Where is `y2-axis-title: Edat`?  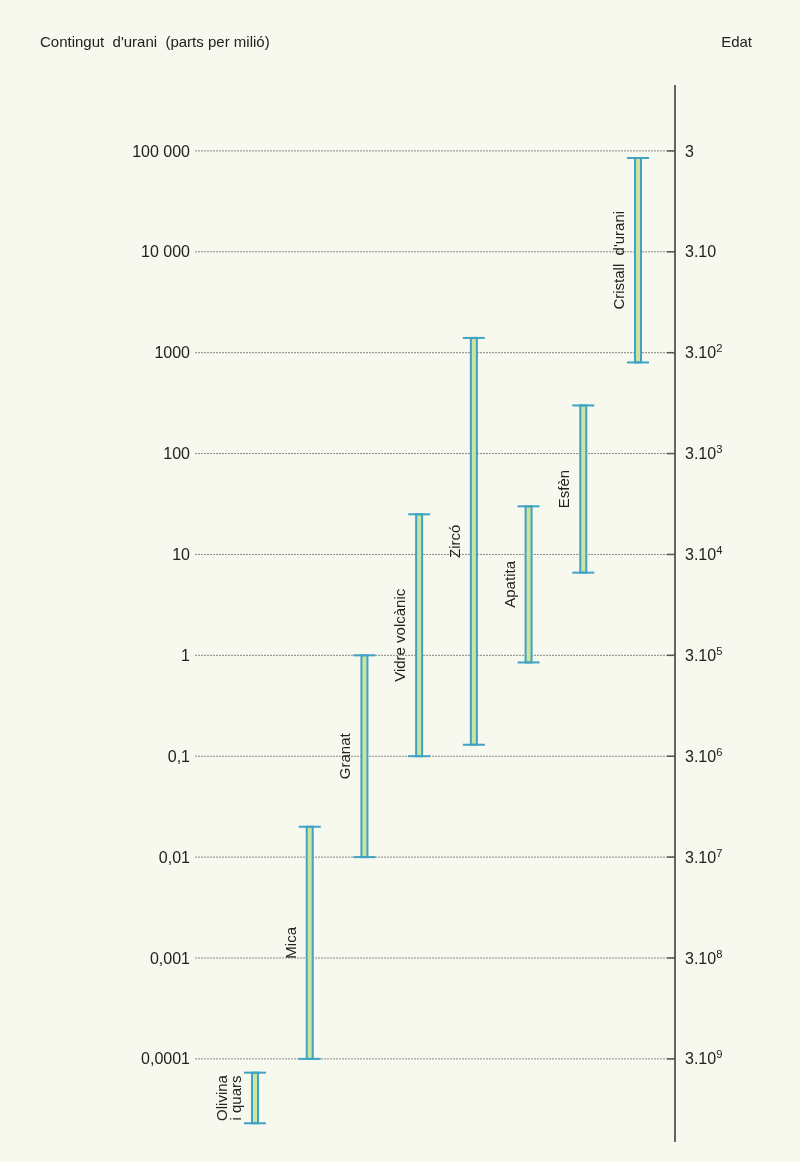 y2-axis-title: Edat is located at coordinates (737, 41).